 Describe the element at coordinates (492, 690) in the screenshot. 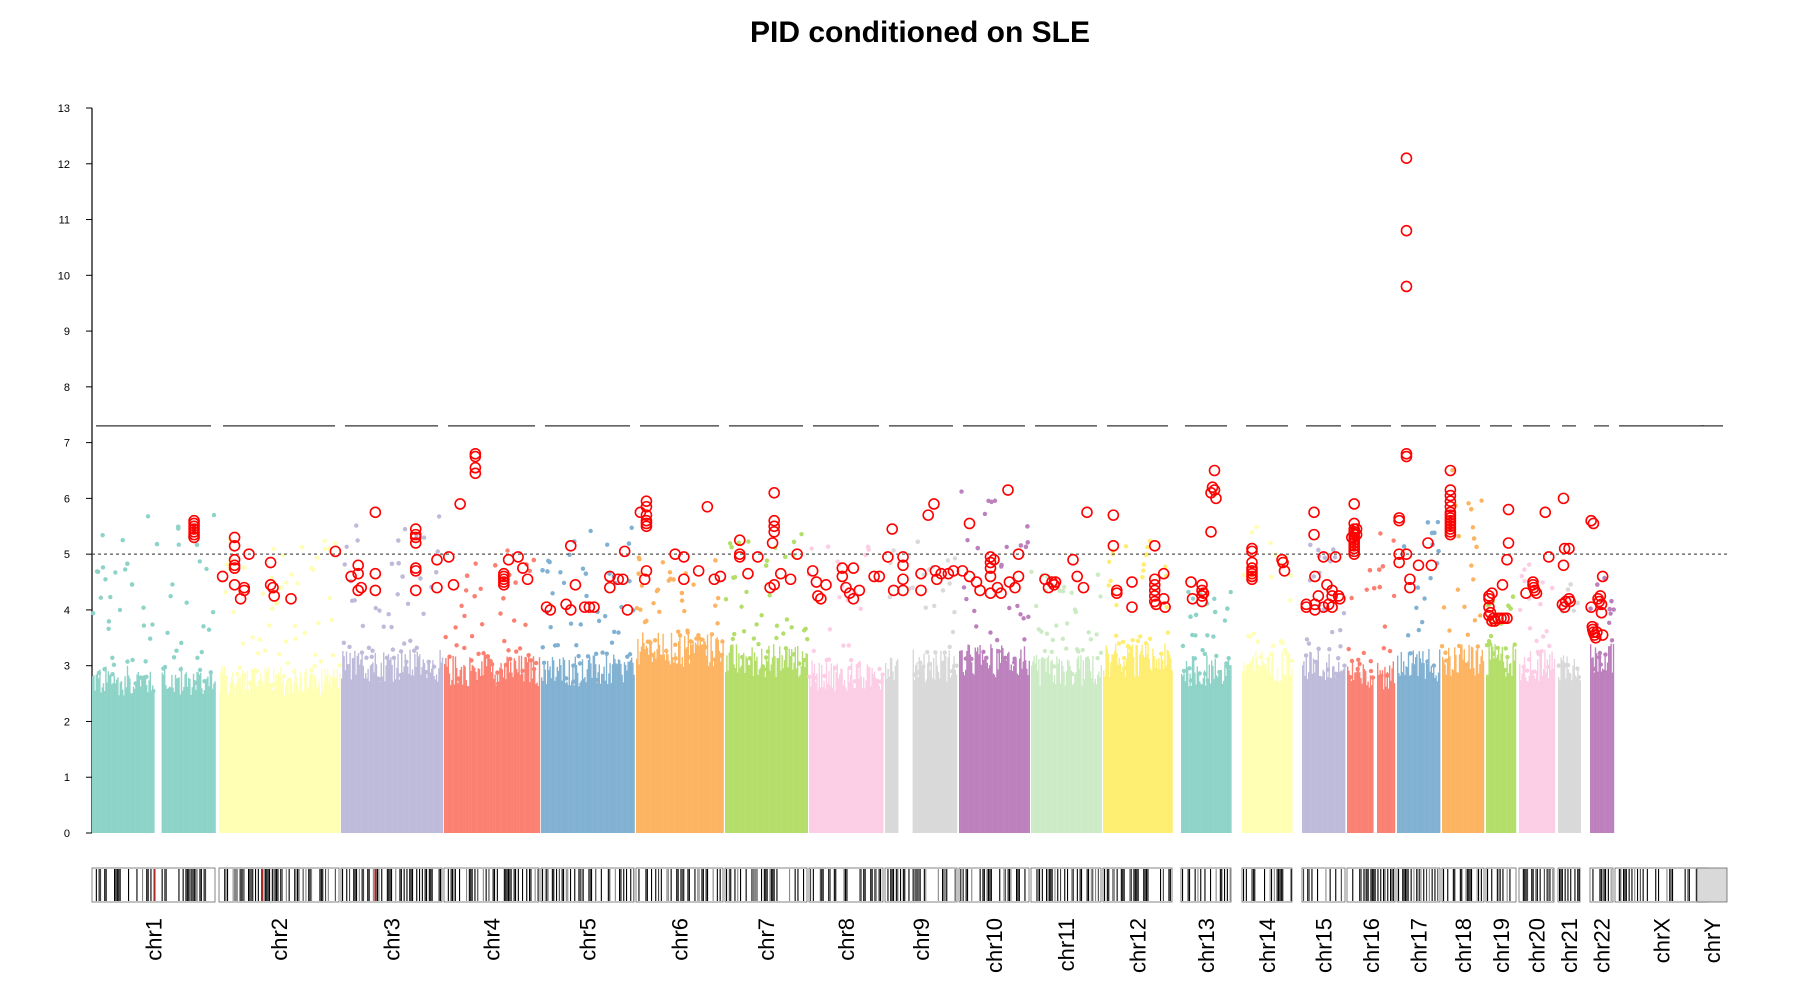

I see `chromosome-chr4-points` at that location.